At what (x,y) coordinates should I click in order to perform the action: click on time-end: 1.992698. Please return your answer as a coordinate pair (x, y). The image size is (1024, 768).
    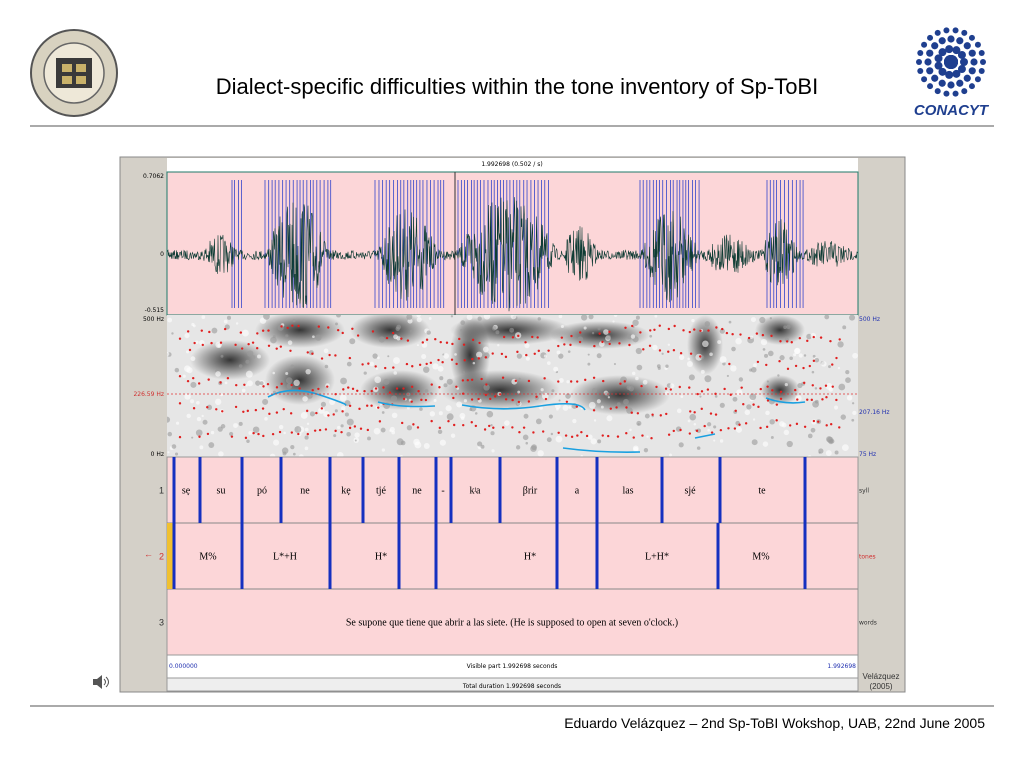
    Looking at the image, I should click on (841, 666).